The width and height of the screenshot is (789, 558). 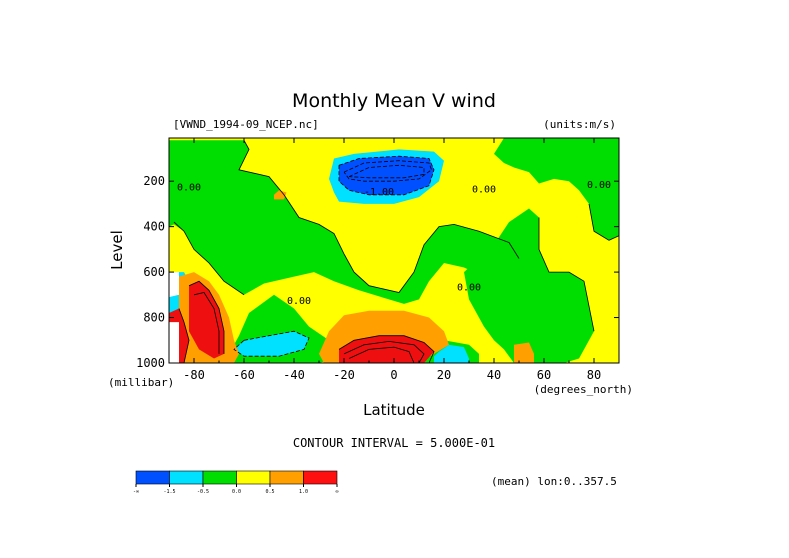 What do you see at coordinates (246, 124) in the screenshot?
I see `dataset-filename: [VWND_1994-09_NCEP.nc]` at bounding box center [246, 124].